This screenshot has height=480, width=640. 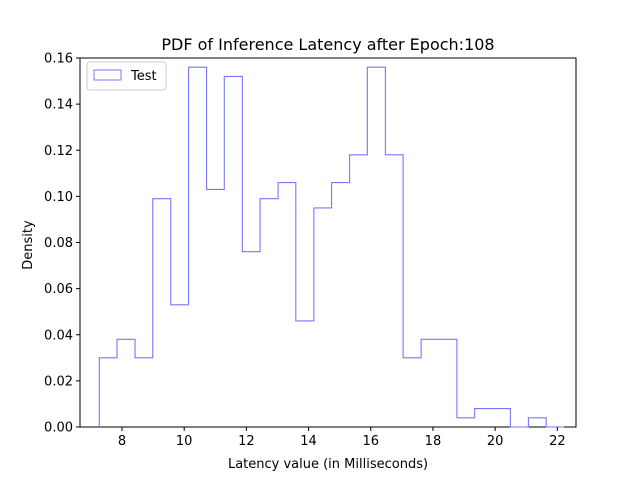 I want to click on x-axis: 8 10 12 14 16 18 20 22, so click(x=342, y=438).